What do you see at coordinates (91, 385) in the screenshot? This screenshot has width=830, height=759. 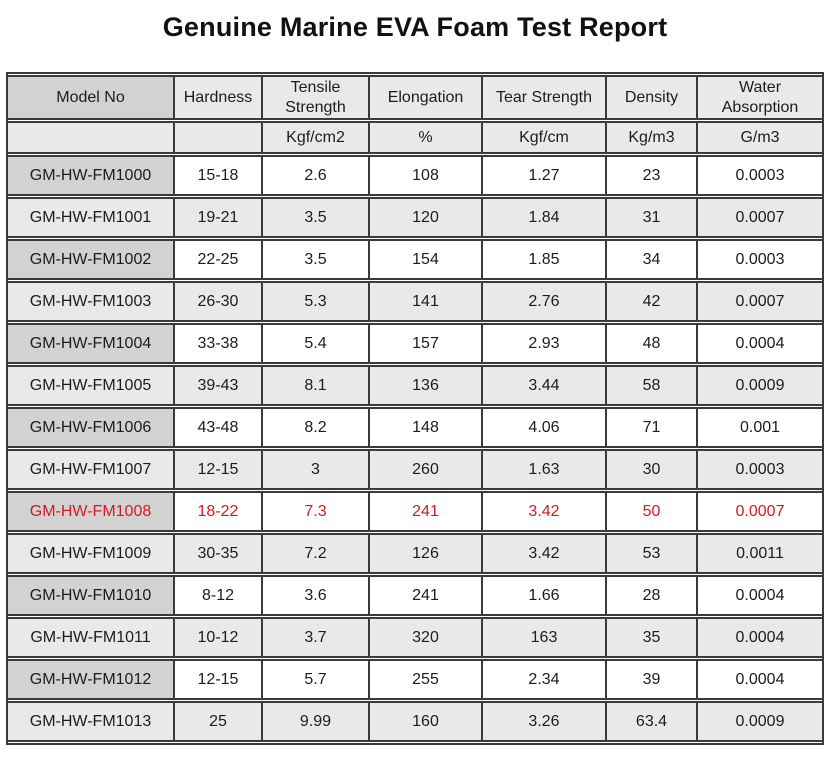 I see `model-cell: GM-HW-FM1005` at bounding box center [91, 385].